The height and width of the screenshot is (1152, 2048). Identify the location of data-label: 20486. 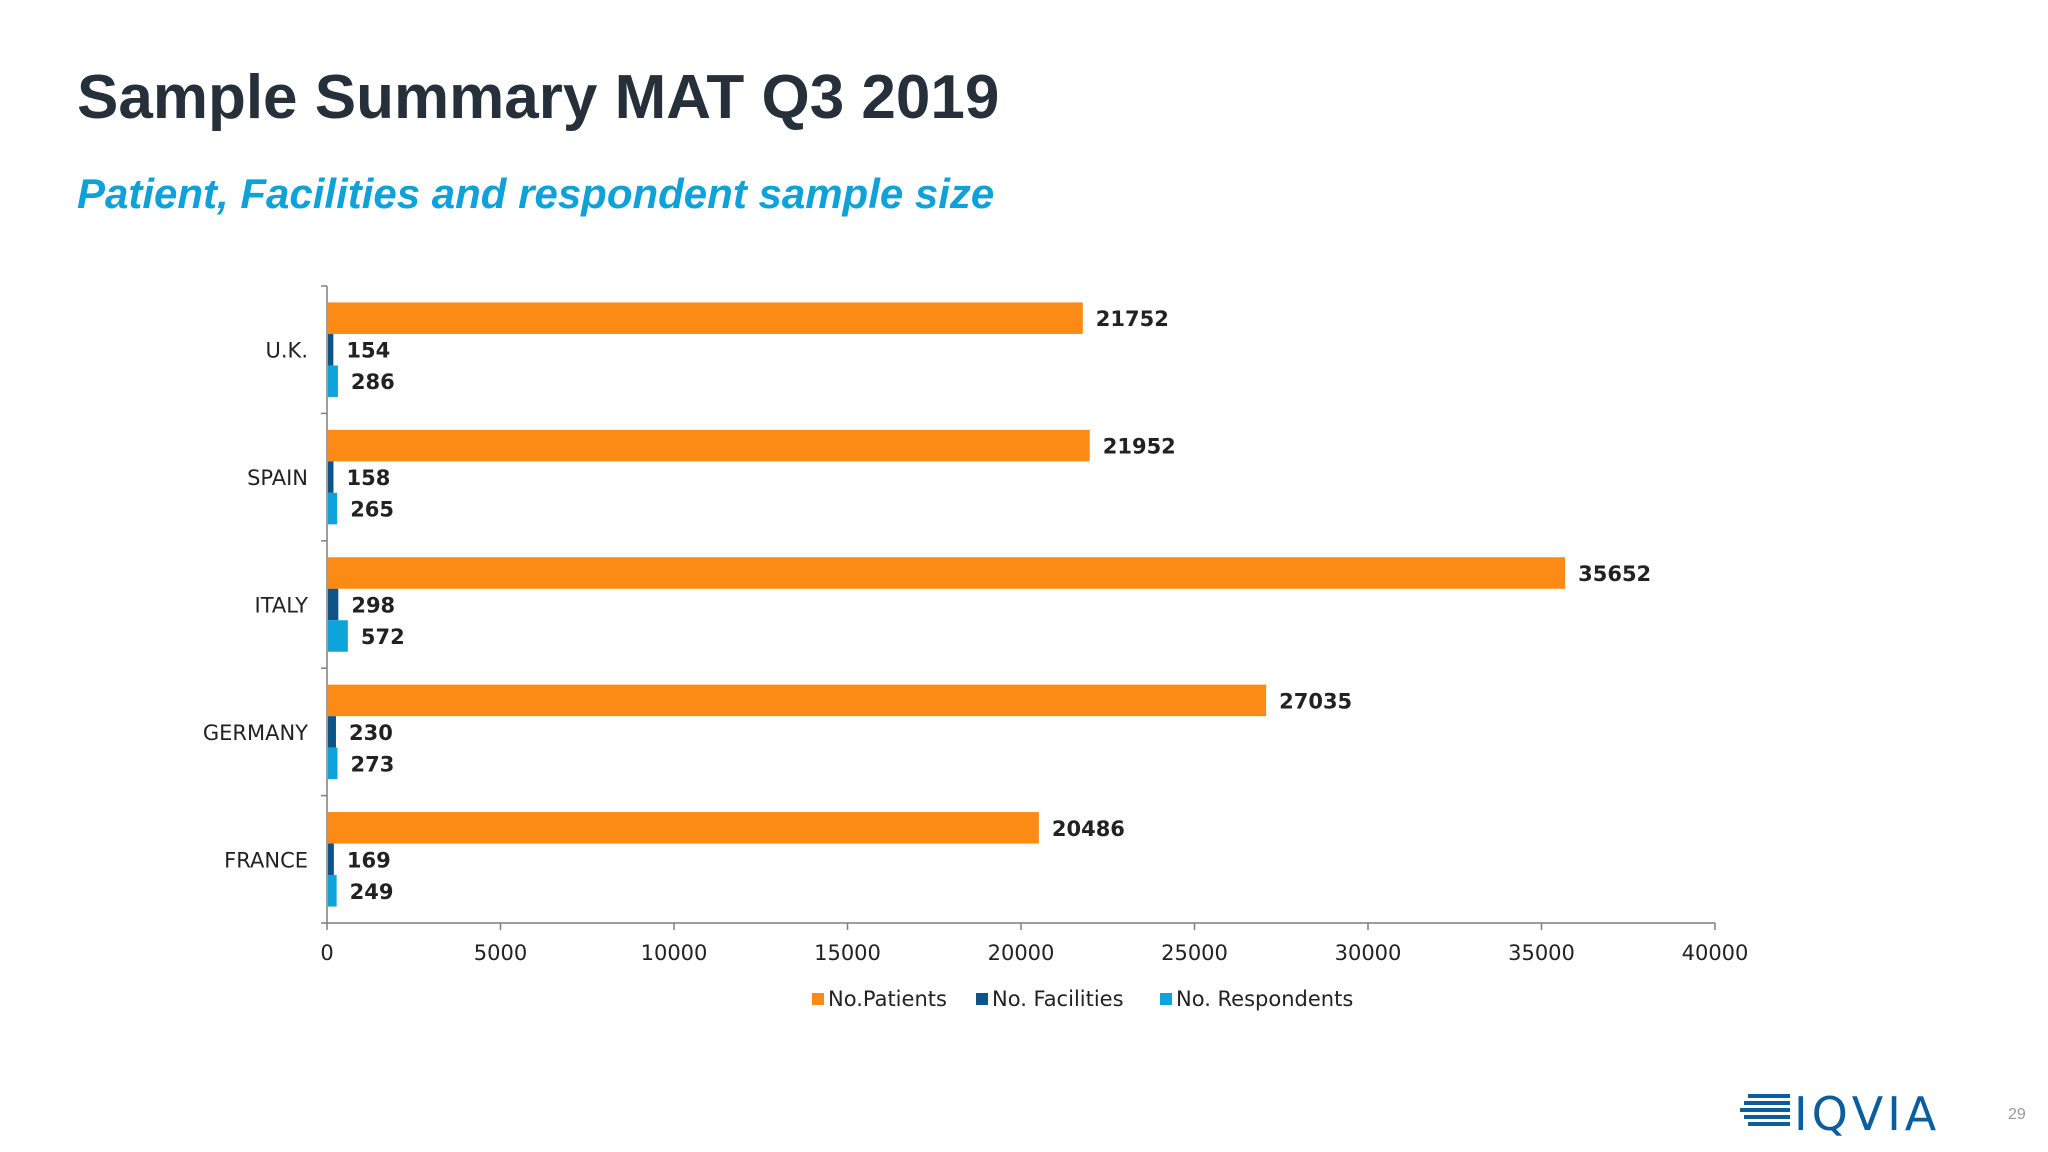
(1088, 829).